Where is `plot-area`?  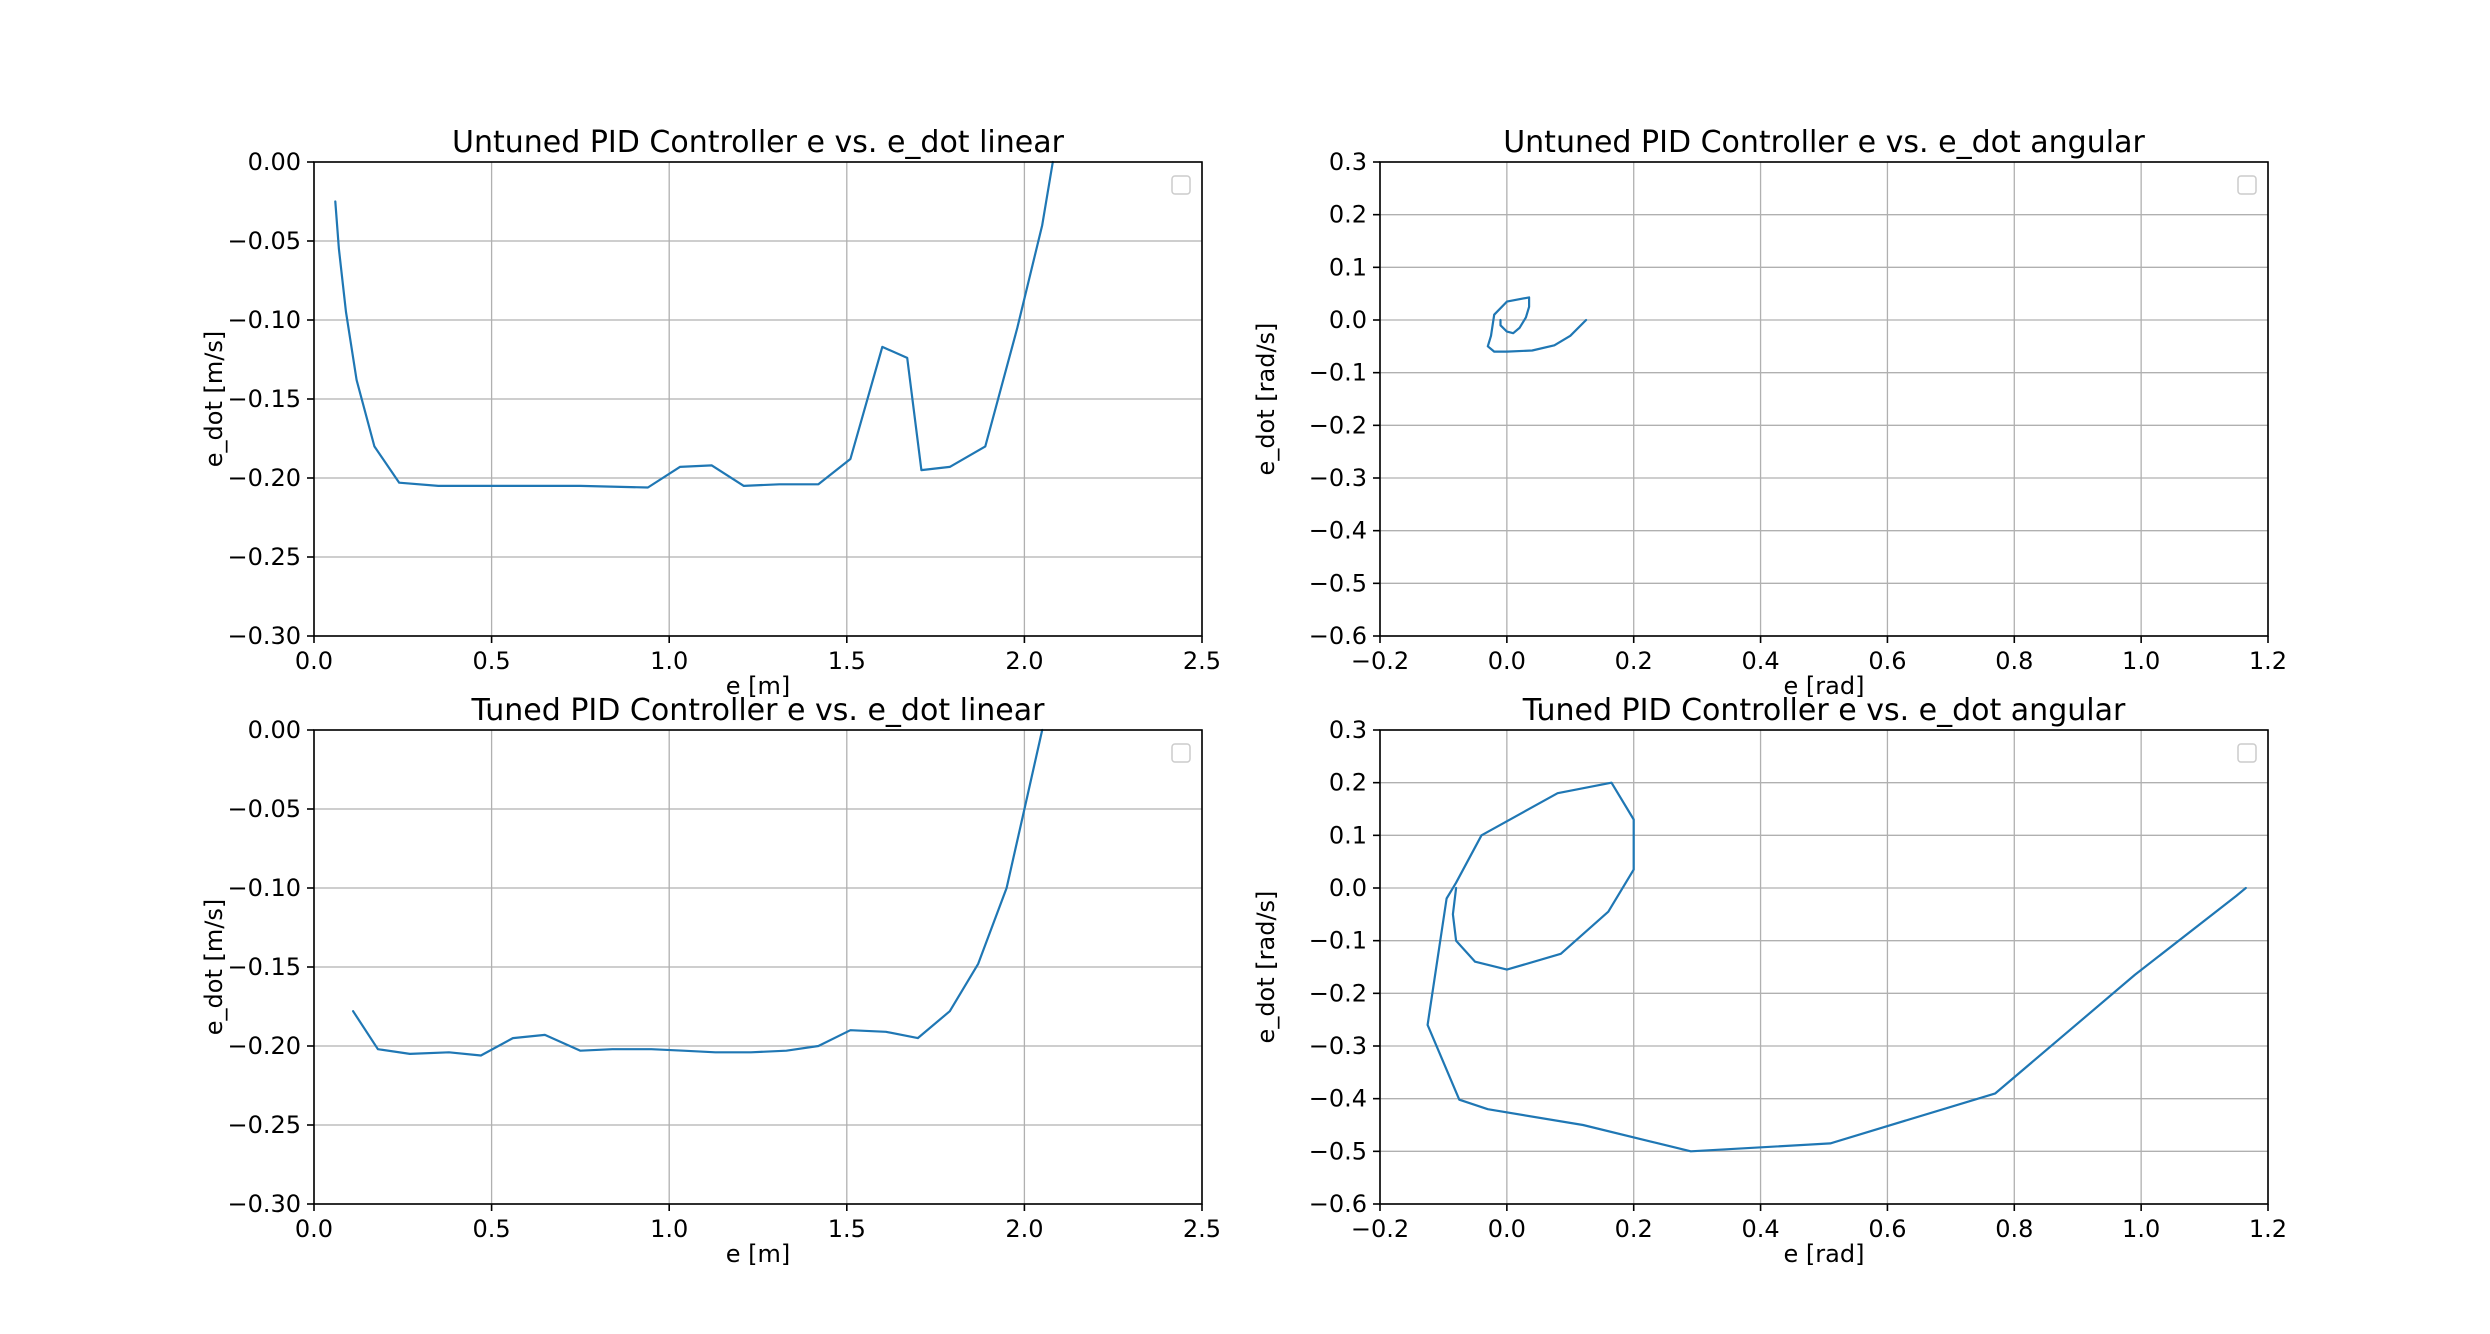
plot-area is located at coordinates (1824, 399).